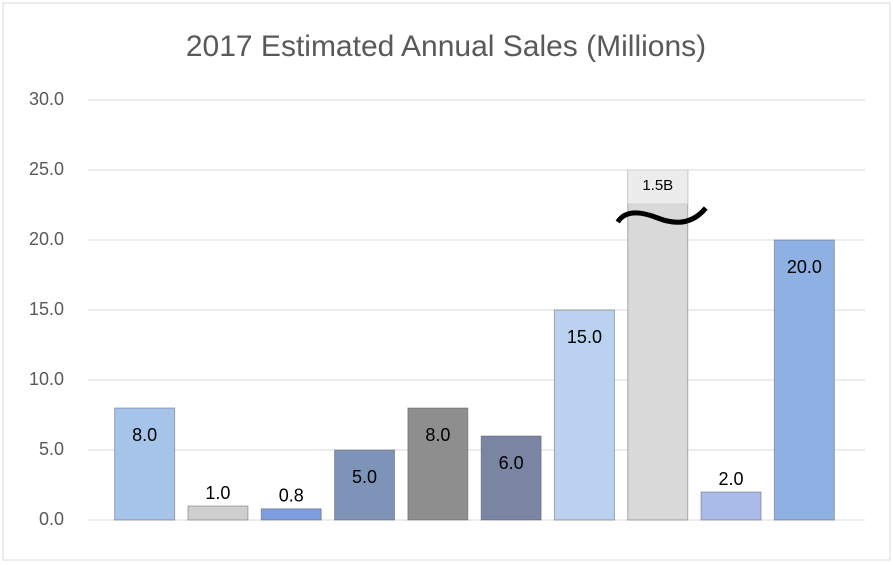 Image resolution: width=893 pixels, height=565 pixels. What do you see at coordinates (511, 463) in the screenshot?
I see `data-label: 6.0` at bounding box center [511, 463].